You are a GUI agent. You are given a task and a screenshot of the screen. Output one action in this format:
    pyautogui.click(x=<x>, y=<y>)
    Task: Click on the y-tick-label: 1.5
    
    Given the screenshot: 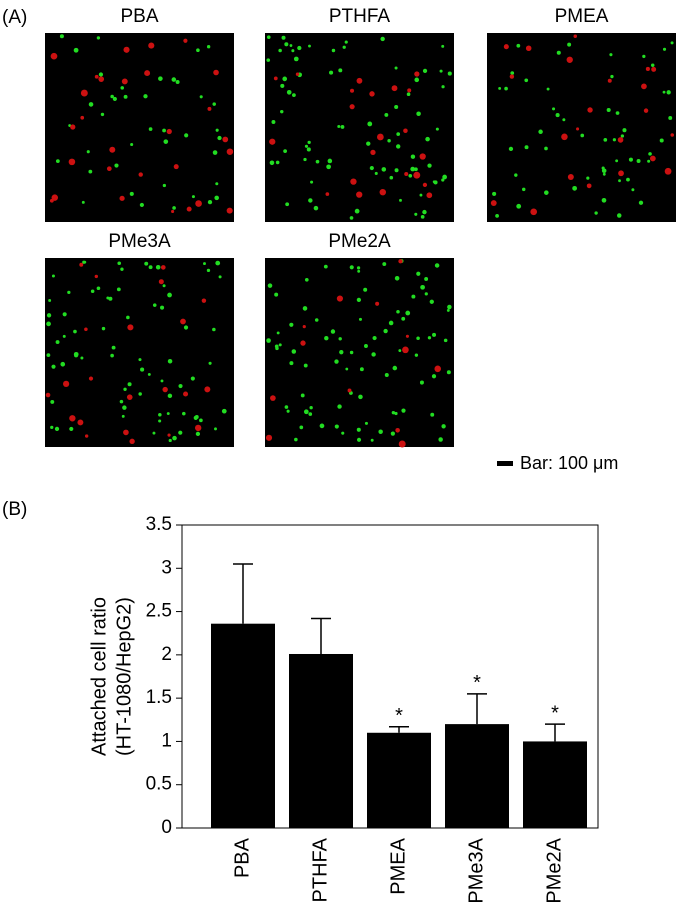 What is the action you would take?
    pyautogui.click(x=159, y=697)
    